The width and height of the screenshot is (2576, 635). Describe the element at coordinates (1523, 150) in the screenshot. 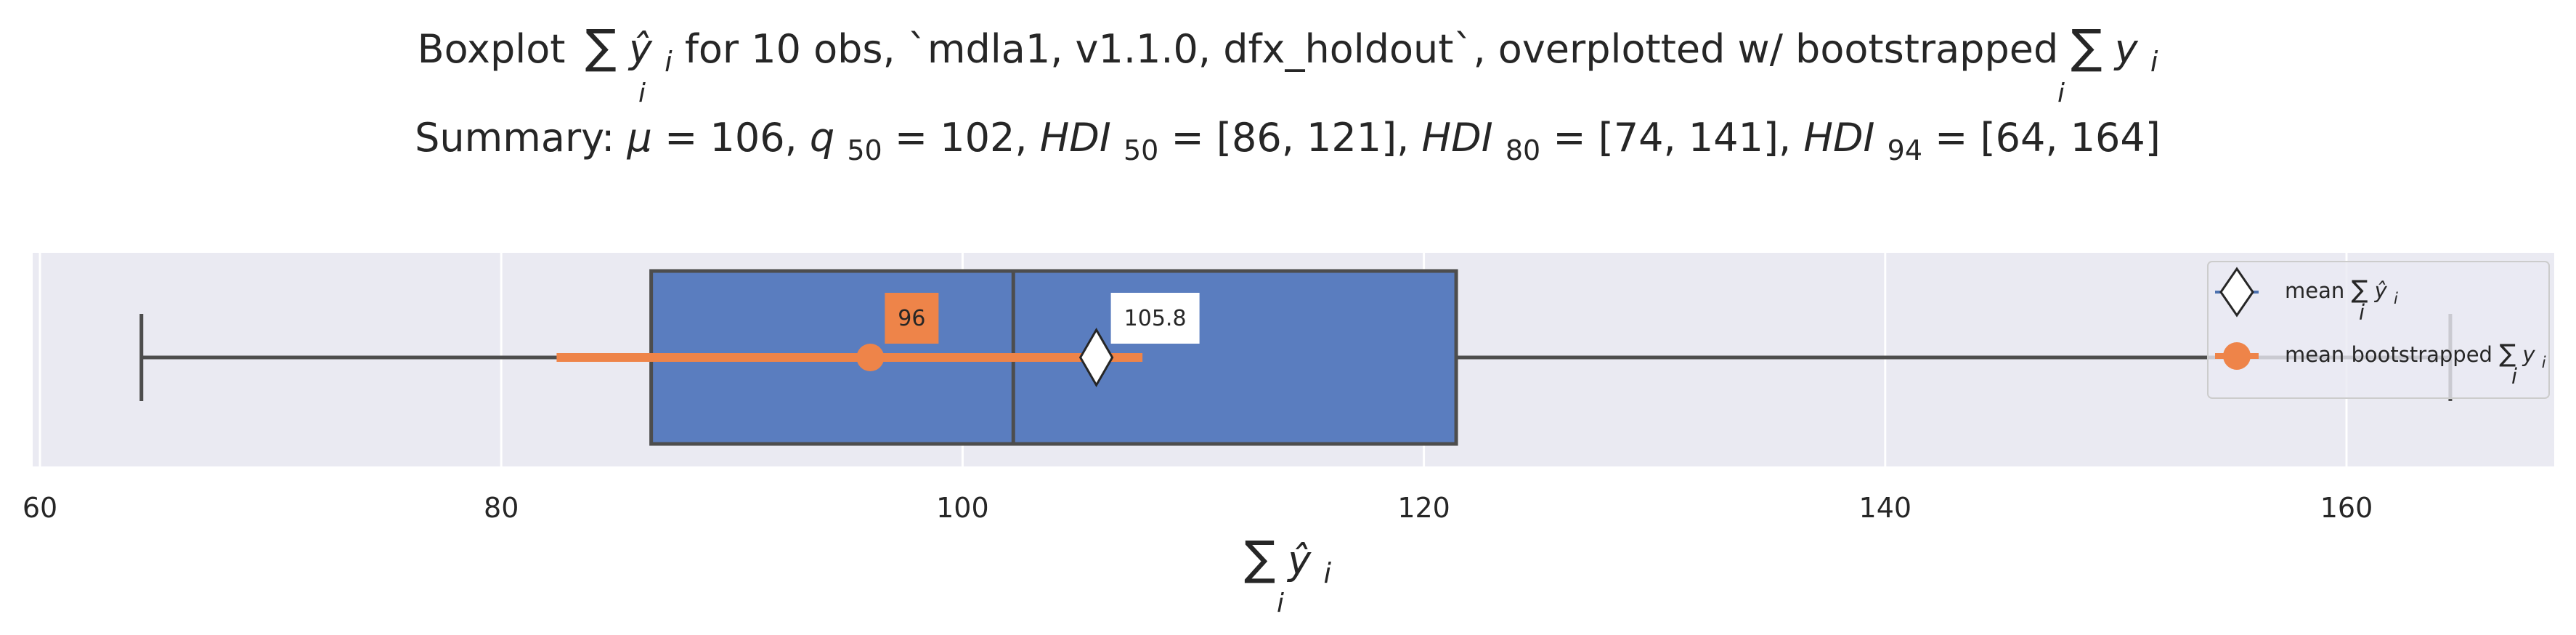

I see `summary-hdi80-sub: 80` at that location.